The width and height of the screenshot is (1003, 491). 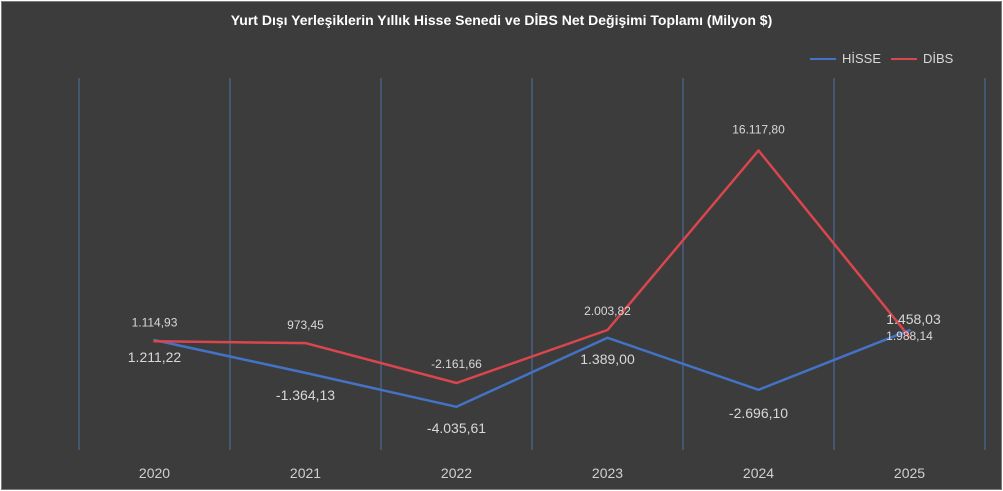 What do you see at coordinates (922, 58) in the screenshot?
I see `legend-item-dibs: DİBS` at bounding box center [922, 58].